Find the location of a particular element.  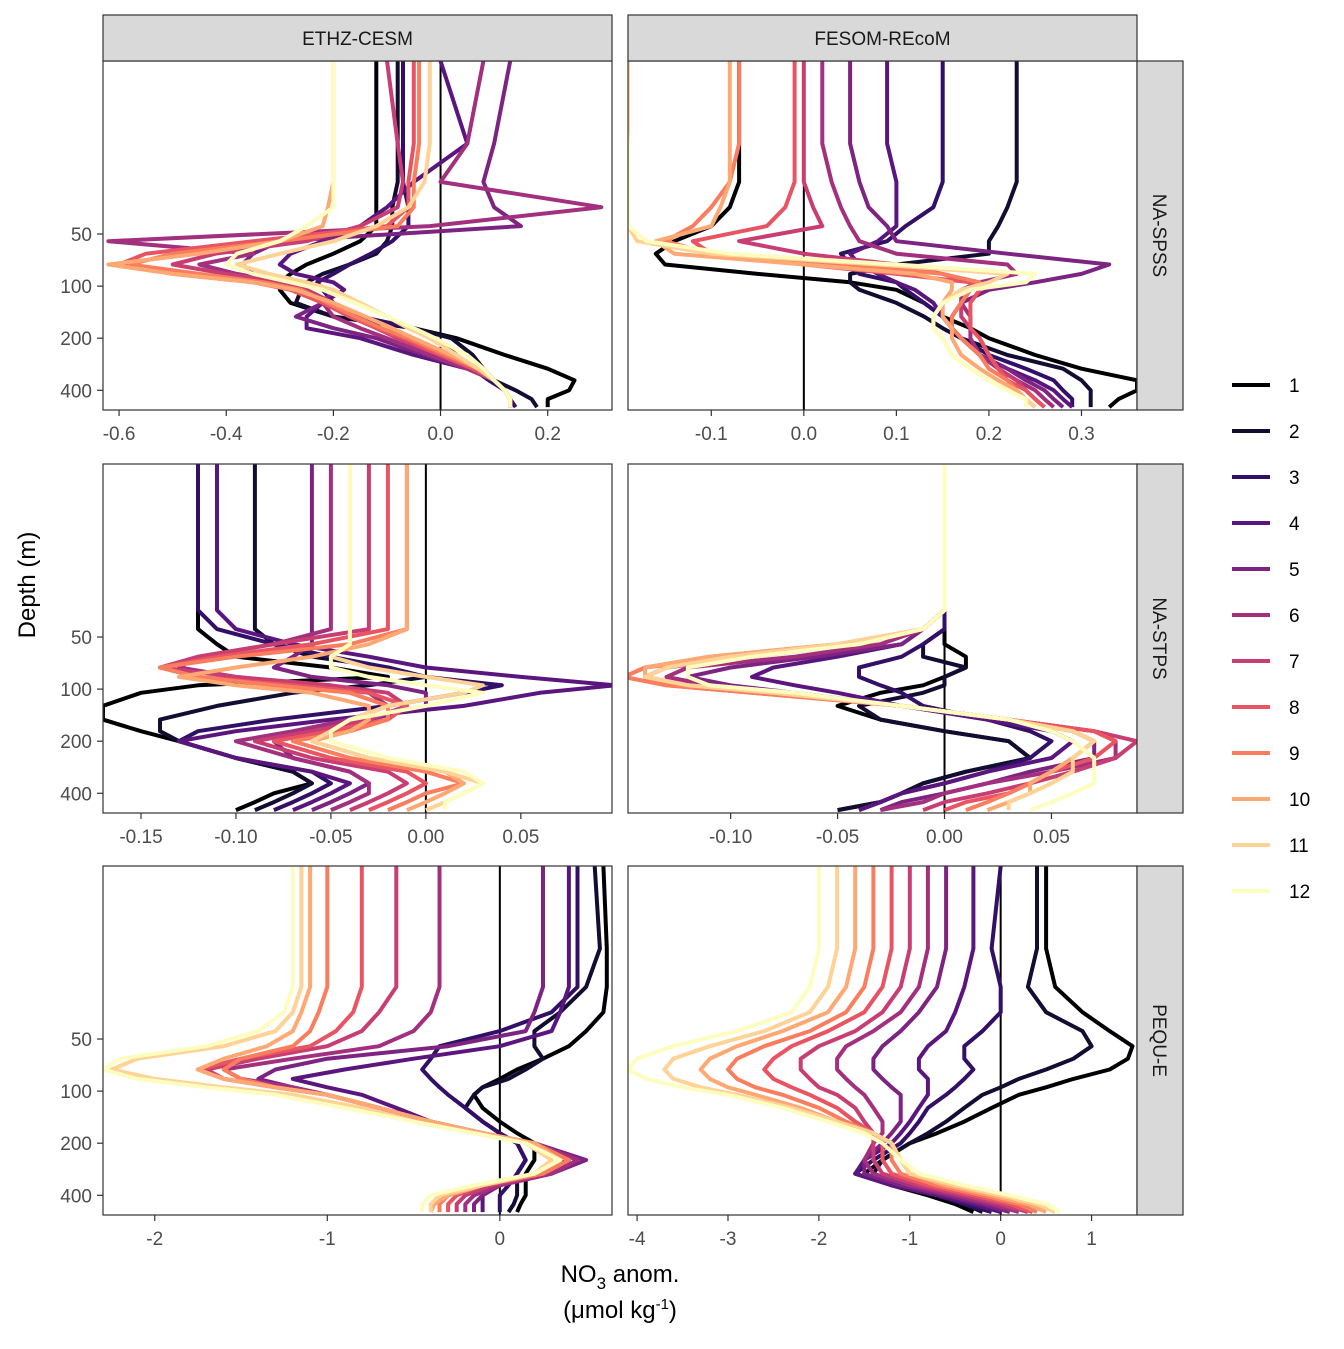

column-strip is located at coordinates (357, 38).